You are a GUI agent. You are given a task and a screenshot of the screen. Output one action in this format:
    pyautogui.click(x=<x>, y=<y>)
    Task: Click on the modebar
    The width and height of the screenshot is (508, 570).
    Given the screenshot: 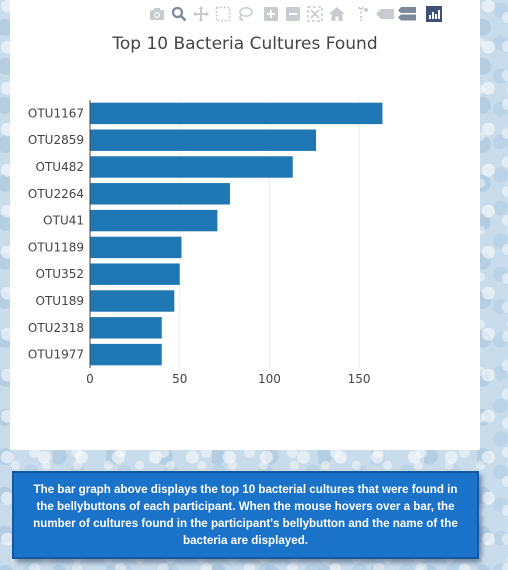 What is the action you would take?
    pyautogui.click(x=294, y=14)
    